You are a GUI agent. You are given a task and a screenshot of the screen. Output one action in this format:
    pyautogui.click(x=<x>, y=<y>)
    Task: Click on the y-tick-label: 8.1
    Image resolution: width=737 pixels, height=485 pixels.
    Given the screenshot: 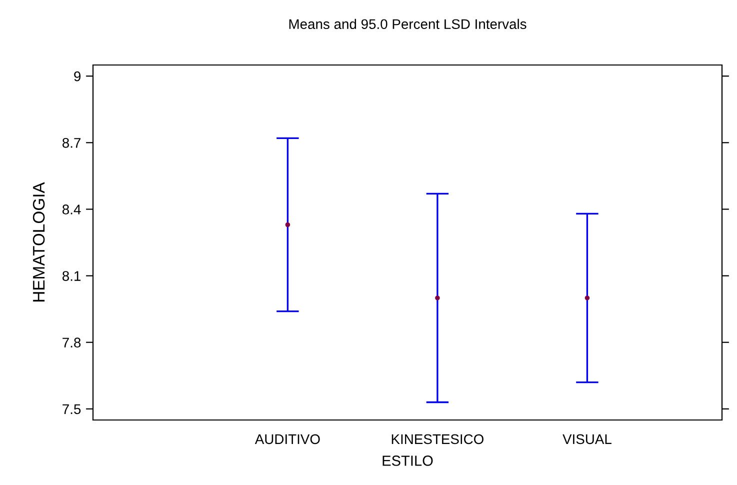 What is the action you would take?
    pyautogui.click(x=71, y=276)
    